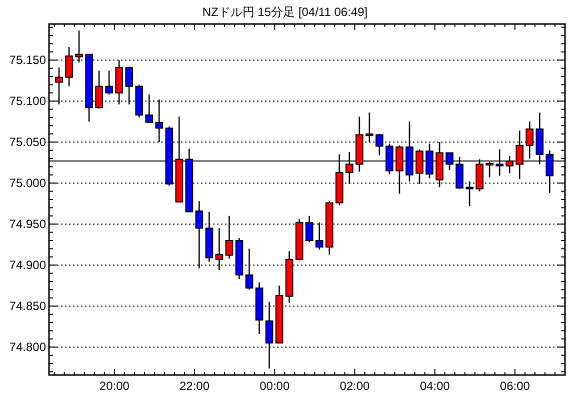 The image size is (570, 398). I want to click on y-tick-label: 74.900, so click(27, 265).